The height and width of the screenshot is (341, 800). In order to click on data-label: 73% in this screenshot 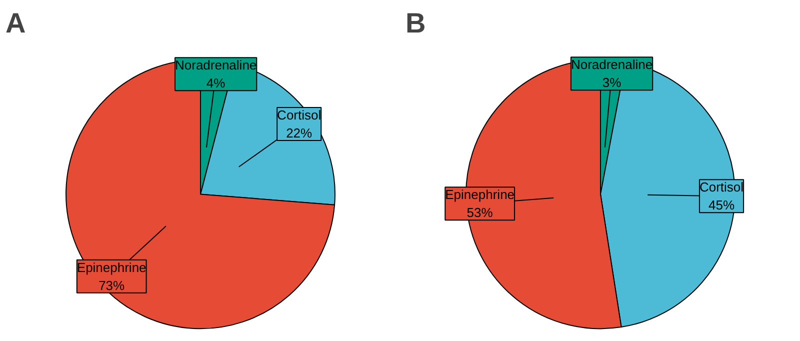, I will do `click(112, 285)`.